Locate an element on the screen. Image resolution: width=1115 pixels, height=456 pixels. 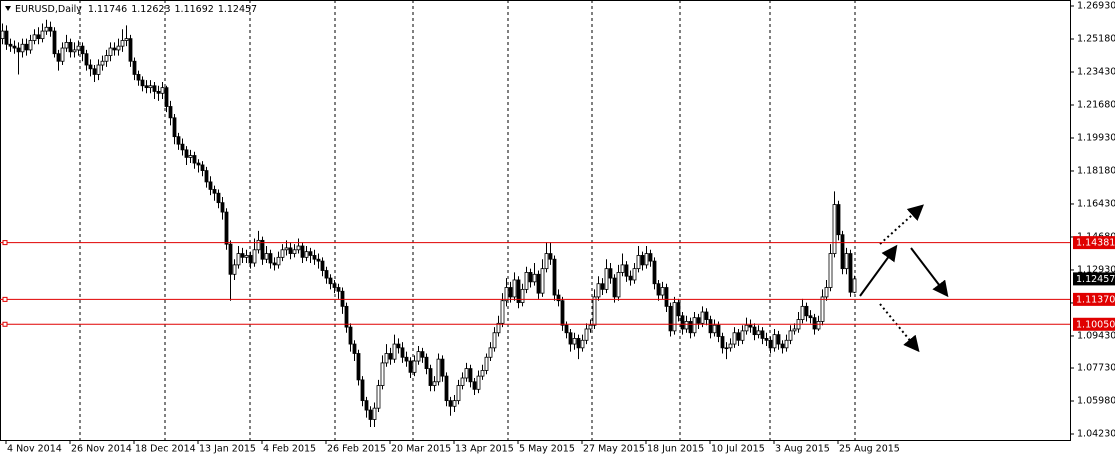
menu-icon is located at coordinates (8, 8).